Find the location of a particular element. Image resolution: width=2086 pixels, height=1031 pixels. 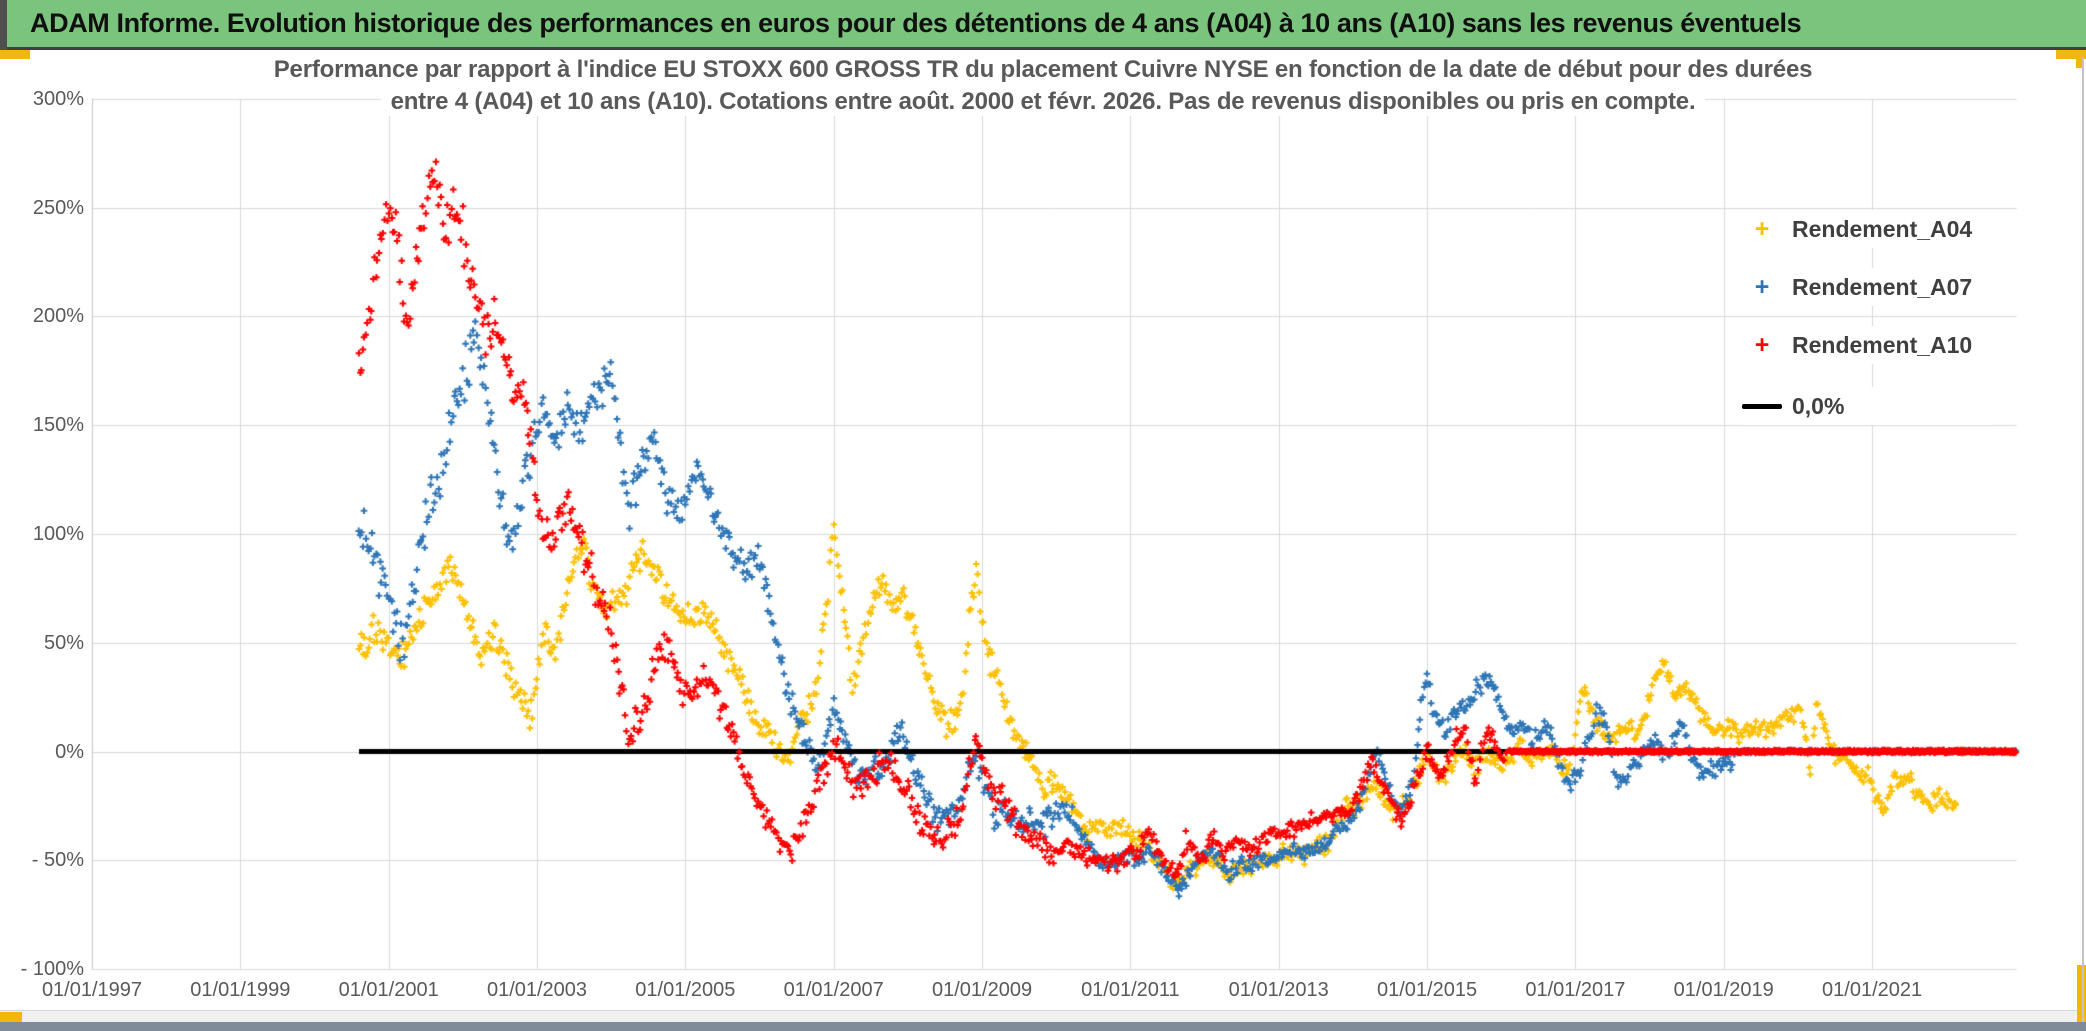

x-tick-label: 01/01/2009 is located at coordinates (982, 990).